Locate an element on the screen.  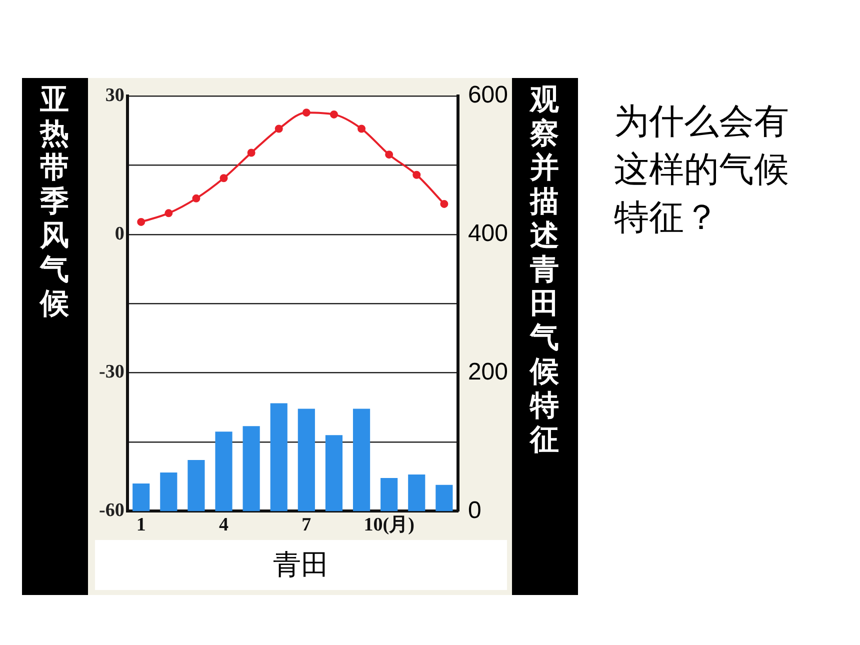
y-tick-label: 30 is located at coordinates (114, 95).